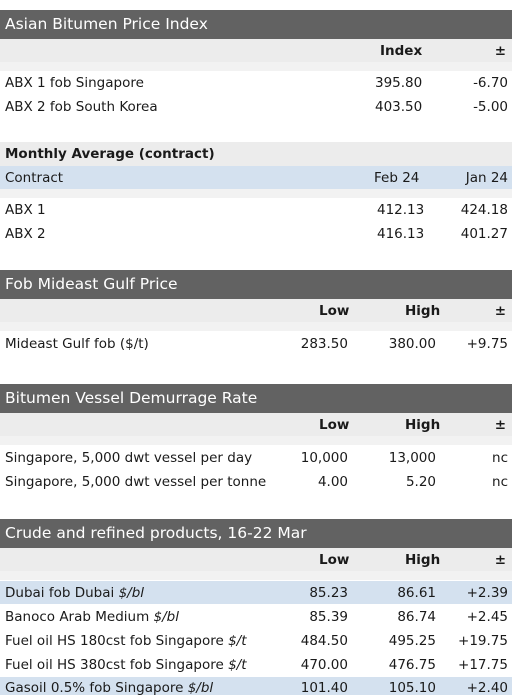 The image size is (514, 696). I want to click on monthly-section-title: Monthly Average (contract), so click(110, 154).